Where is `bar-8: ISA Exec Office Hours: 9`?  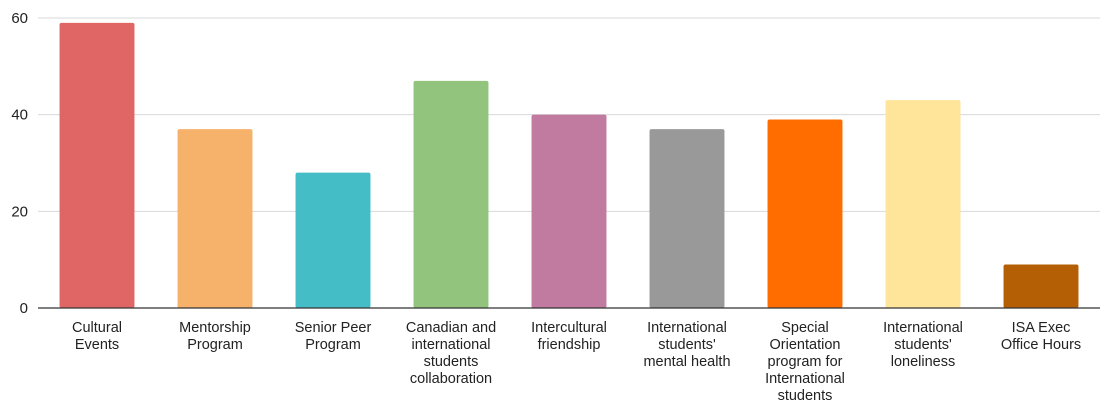 bar-8: ISA Exec Office Hours: 9 is located at coordinates (1041, 286).